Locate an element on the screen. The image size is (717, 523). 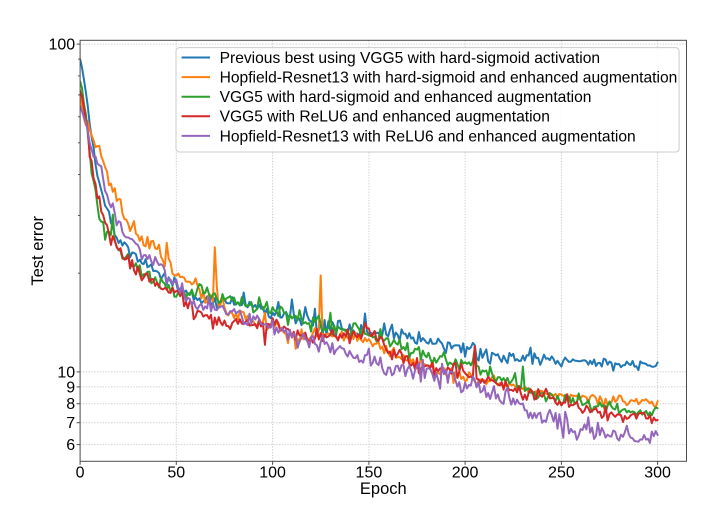
svg-text: 250 is located at coordinates (561, 472).